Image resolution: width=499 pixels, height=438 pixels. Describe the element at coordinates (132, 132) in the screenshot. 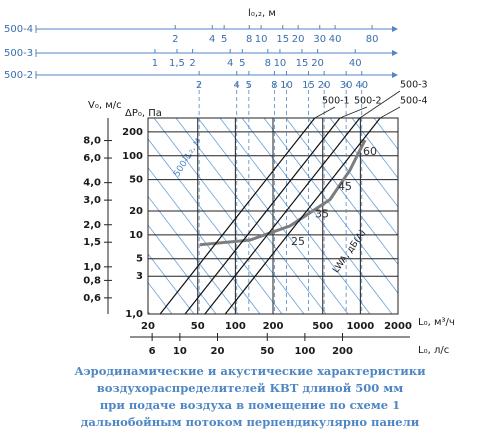

I see `y-tick-label: 200` at that location.